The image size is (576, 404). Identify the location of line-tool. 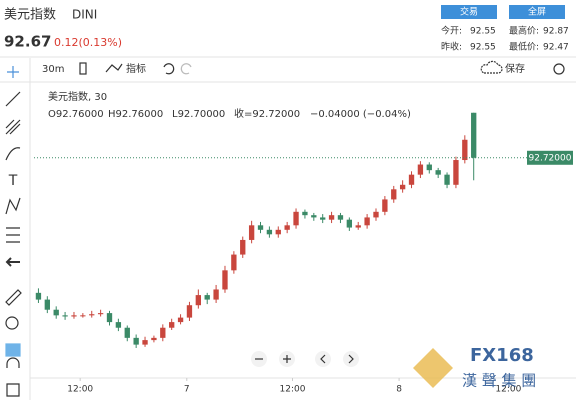
(13, 99).